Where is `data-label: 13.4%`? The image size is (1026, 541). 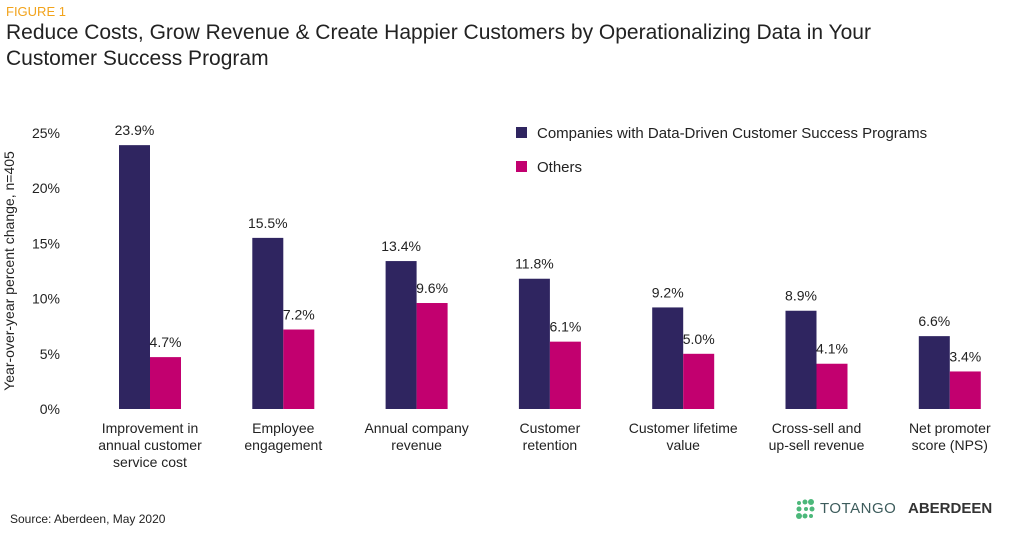 data-label: 13.4% is located at coordinates (401, 246).